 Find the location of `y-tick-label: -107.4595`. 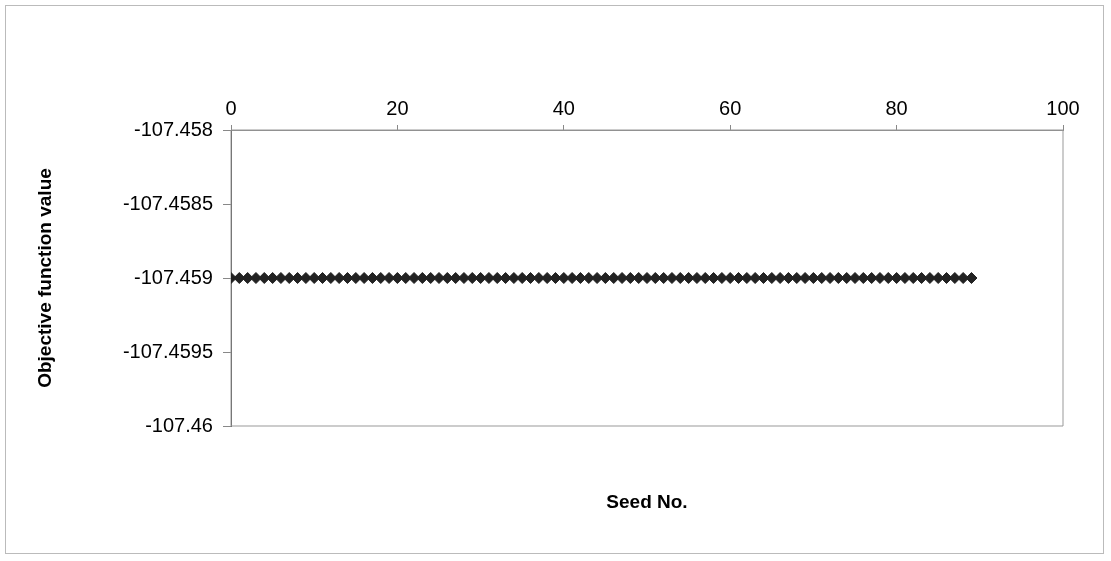

y-tick-label: -107.4595 is located at coordinates (167, 350).